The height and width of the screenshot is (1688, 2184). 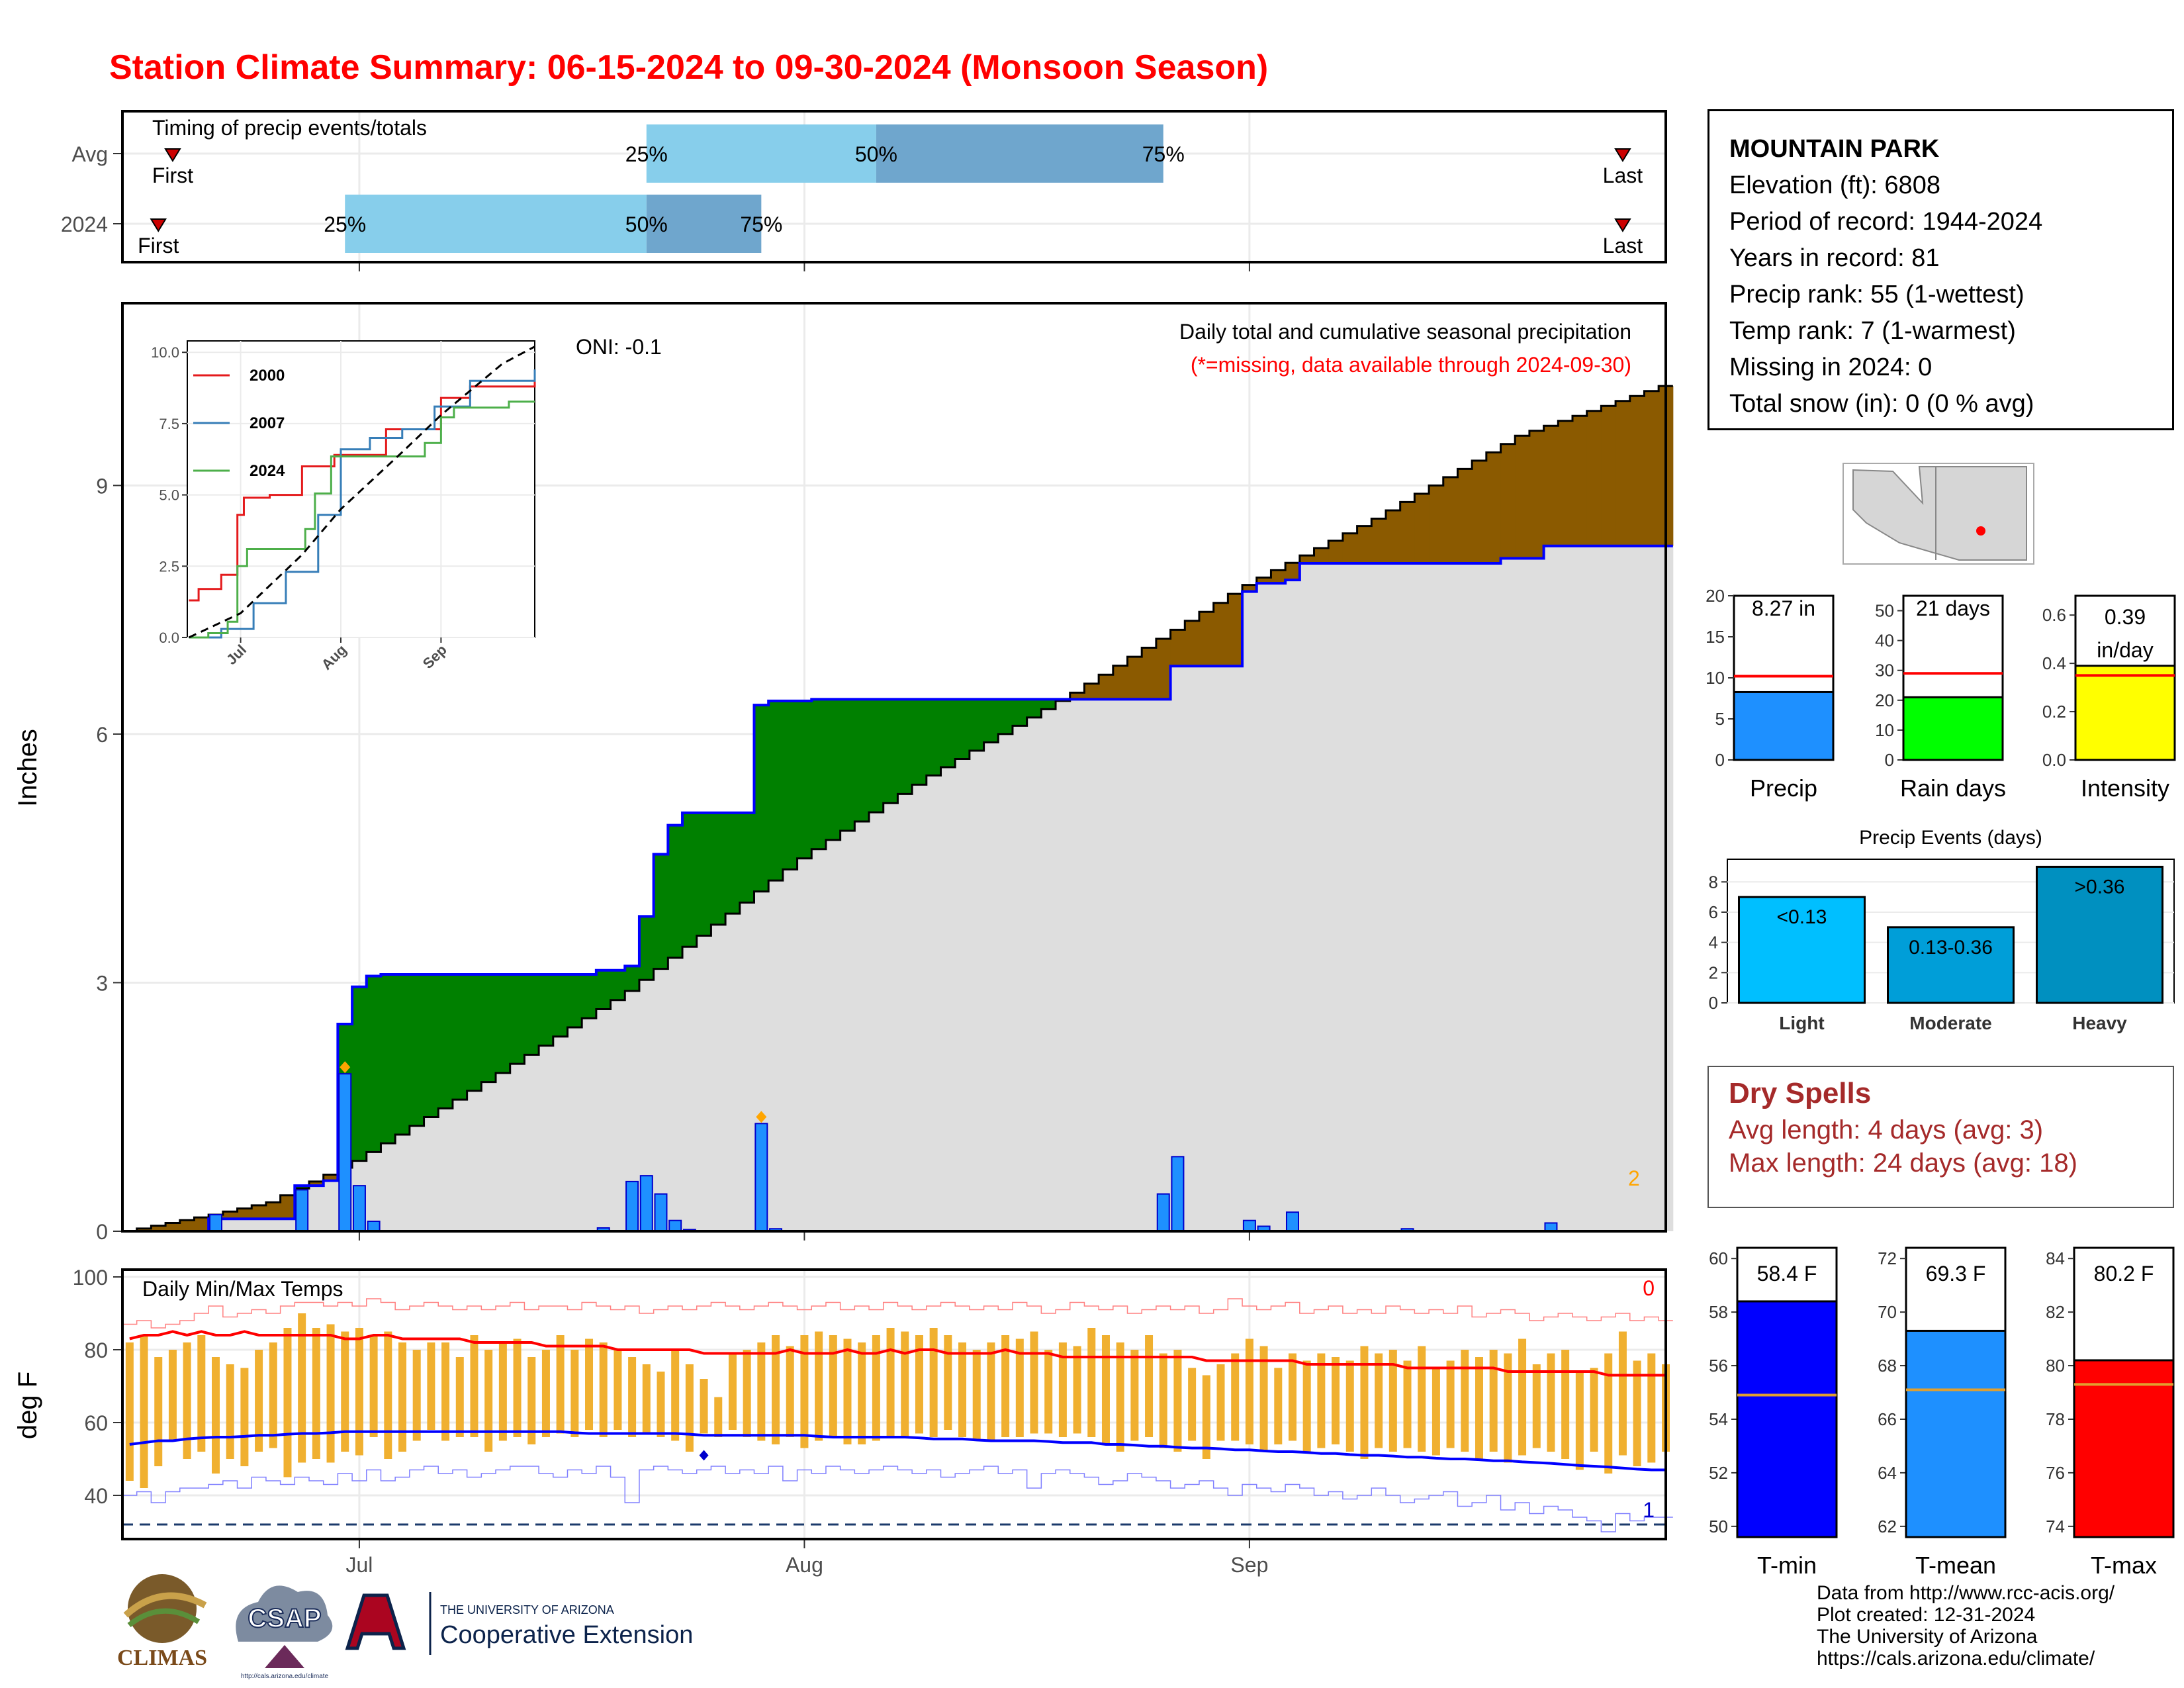 I want to click on intensity-title: Intensity, so click(x=2125, y=788).